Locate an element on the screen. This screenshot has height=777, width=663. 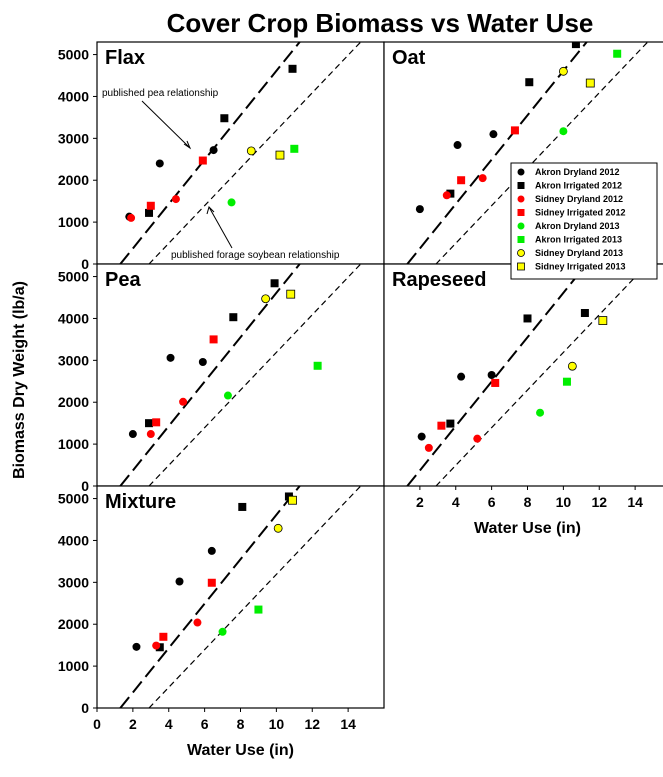
legend-box is located at coordinates (584, 221).